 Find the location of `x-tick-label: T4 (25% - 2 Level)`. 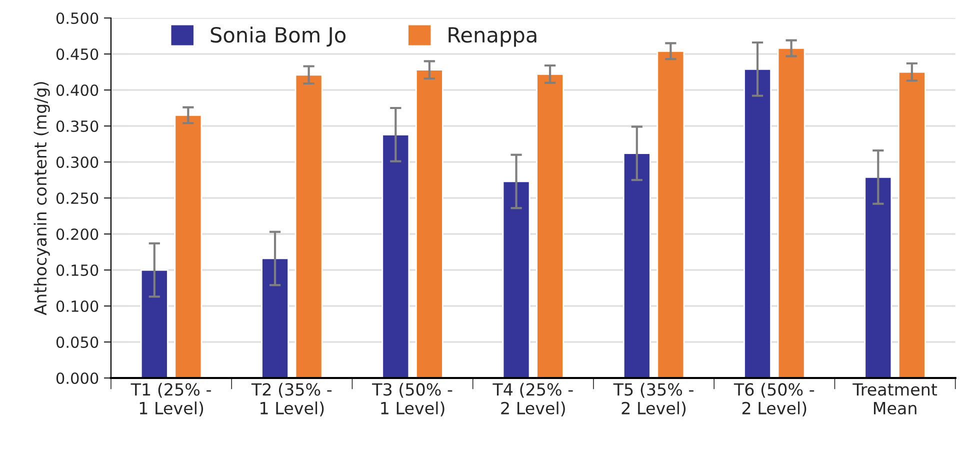

x-tick-label: T4 (25% - 2 Level) is located at coordinates (532, 399).